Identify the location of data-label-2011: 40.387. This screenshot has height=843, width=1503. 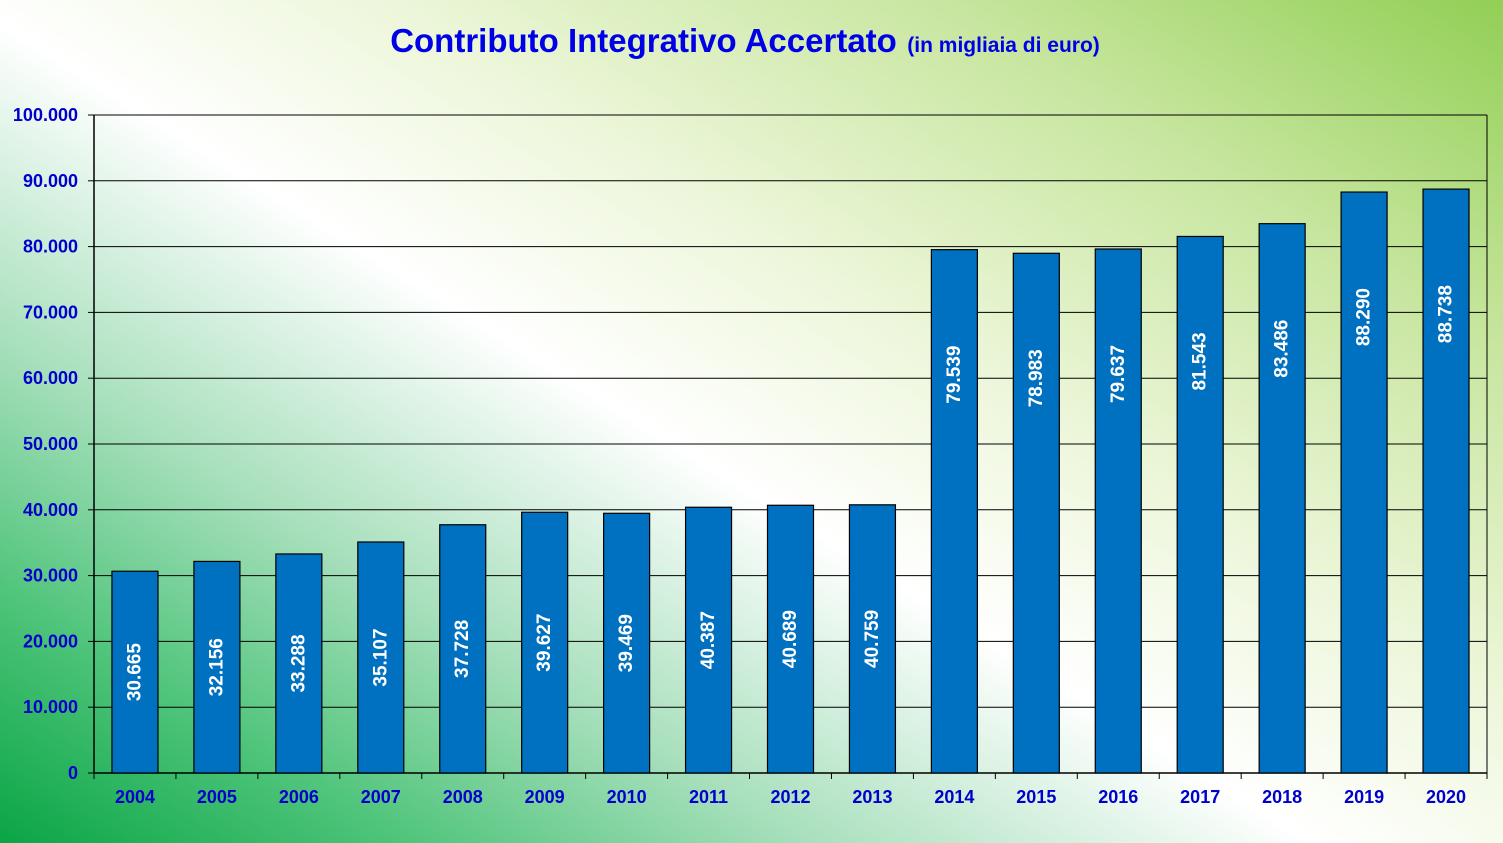
(708, 640).